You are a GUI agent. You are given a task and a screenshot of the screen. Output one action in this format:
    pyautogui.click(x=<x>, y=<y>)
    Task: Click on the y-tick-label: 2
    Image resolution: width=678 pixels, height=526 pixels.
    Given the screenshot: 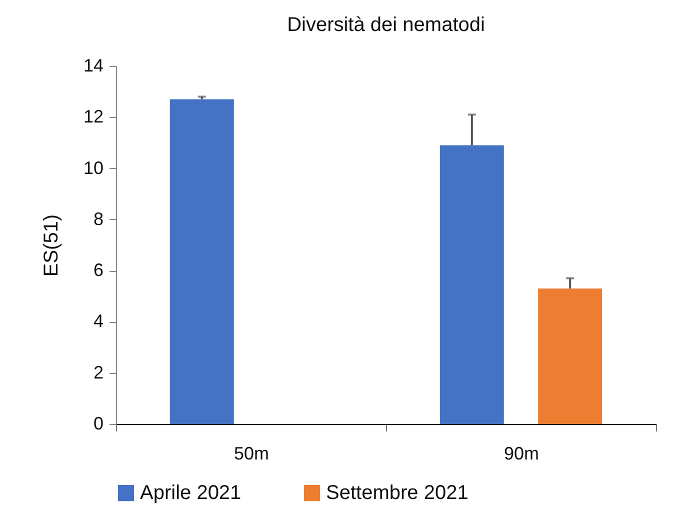 What is the action you would take?
    pyautogui.click(x=98, y=372)
    